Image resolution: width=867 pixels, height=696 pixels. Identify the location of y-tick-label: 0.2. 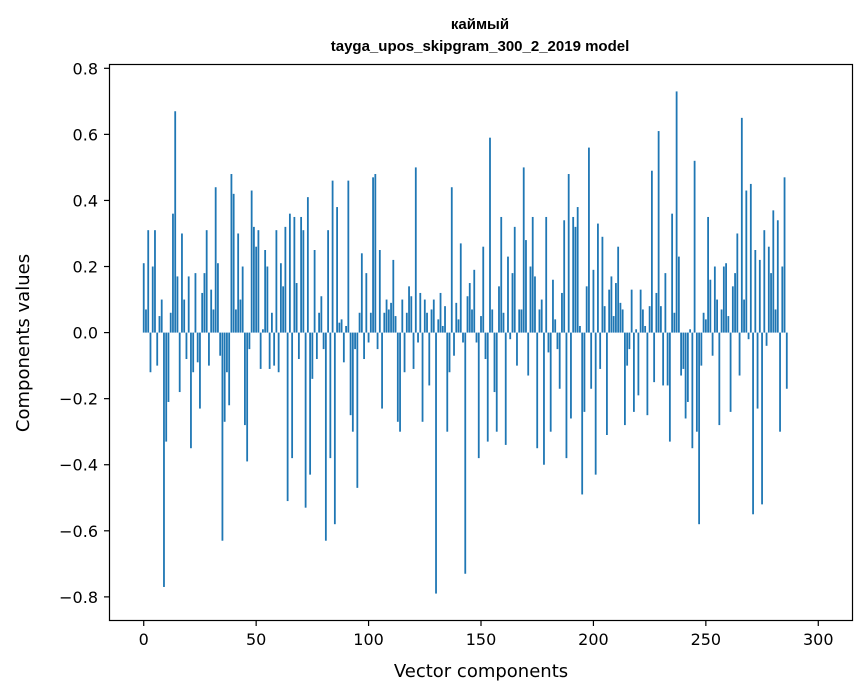
(85, 267).